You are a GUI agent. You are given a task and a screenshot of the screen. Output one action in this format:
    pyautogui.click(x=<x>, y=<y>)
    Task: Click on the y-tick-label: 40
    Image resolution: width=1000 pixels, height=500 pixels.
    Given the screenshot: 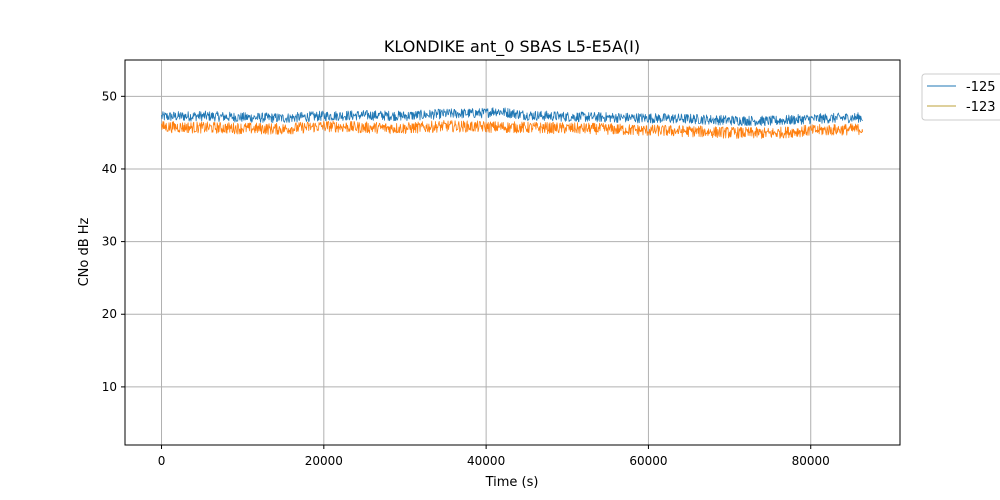 What is the action you would take?
    pyautogui.click(x=109, y=169)
    